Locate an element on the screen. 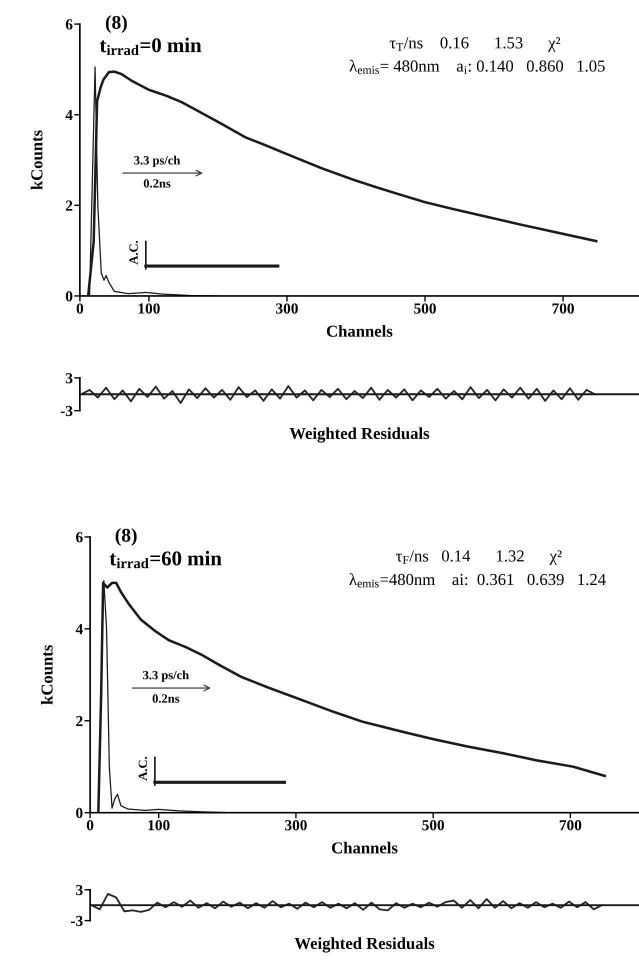  annotation: λ$_{emis}$=480nm ai: 0.361 0.639 1.24 is located at coordinates (477, 580).